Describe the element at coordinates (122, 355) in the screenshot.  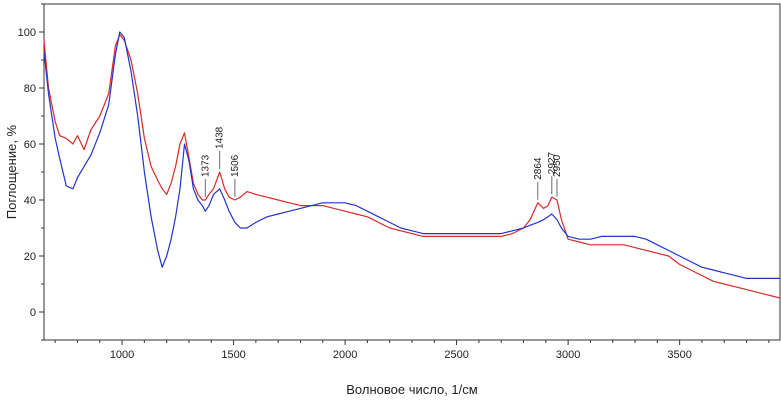
I see `x-tick-label: 1000` at that location.